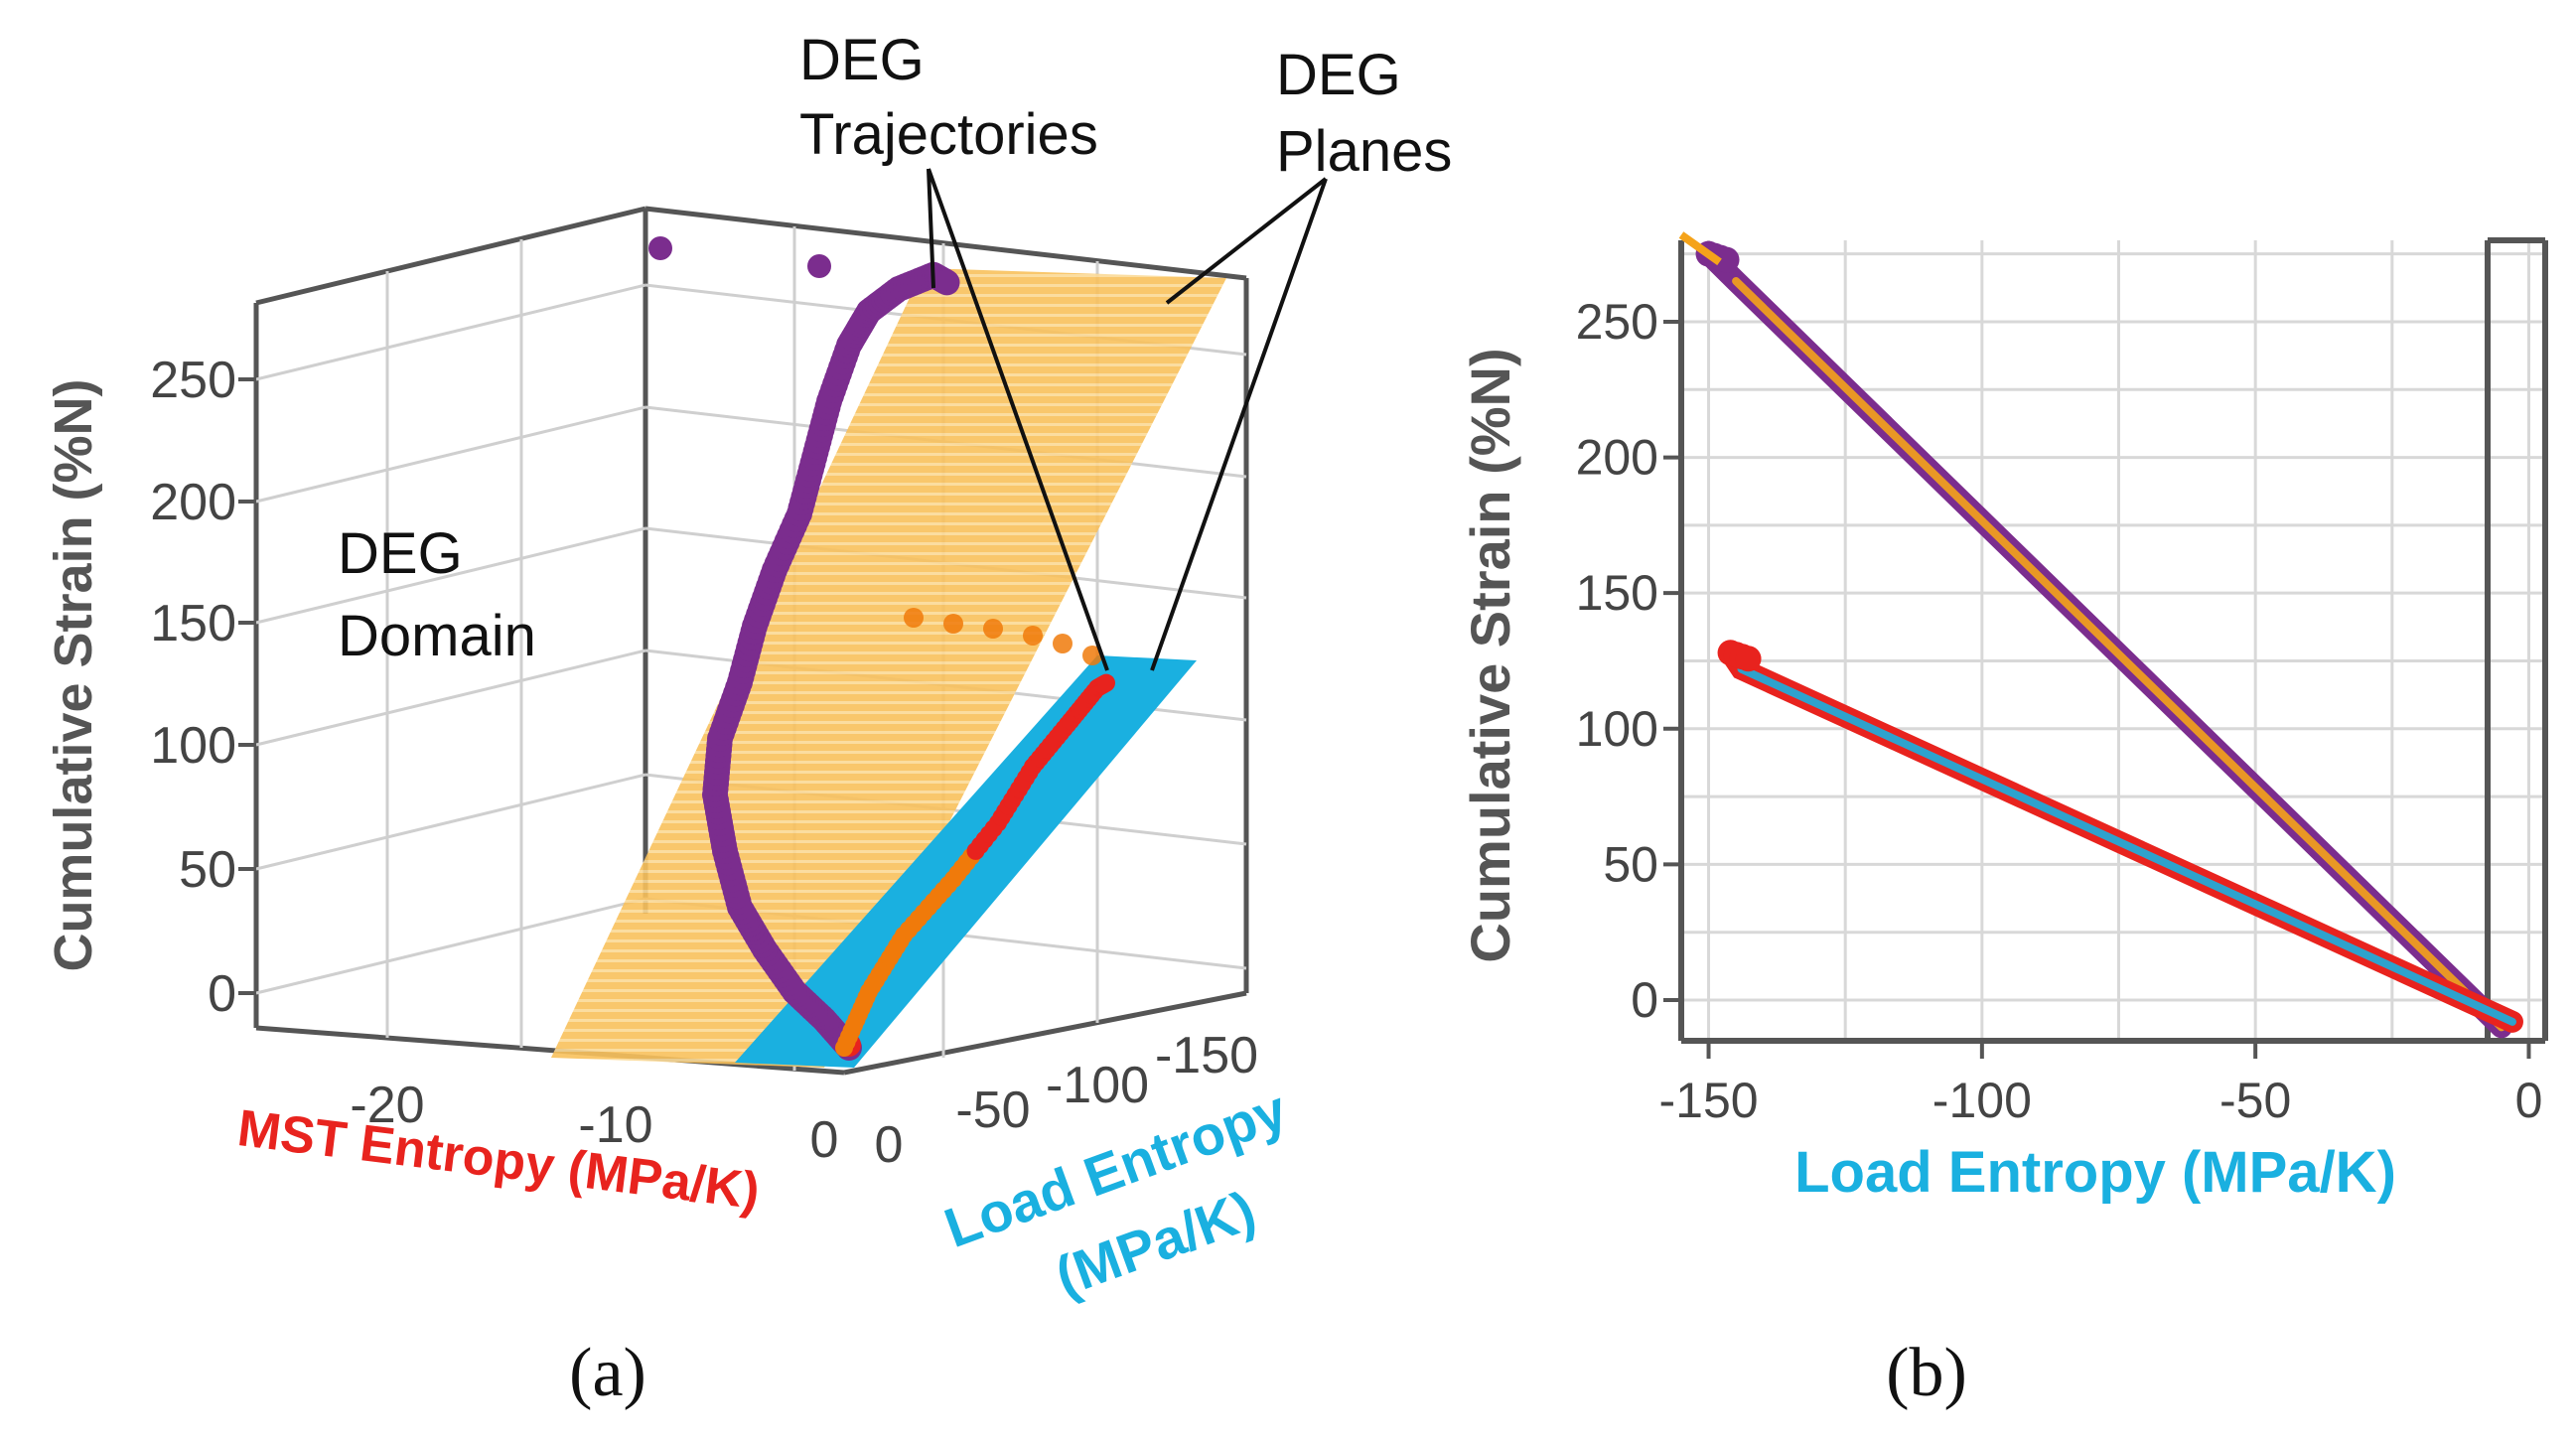 The height and width of the screenshot is (1443, 2576). What do you see at coordinates (1629, 661) in the screenshot?
I see `panel-b-y-ticks: 0 50 100 150 200 250` at bounding box center [1629, 661].